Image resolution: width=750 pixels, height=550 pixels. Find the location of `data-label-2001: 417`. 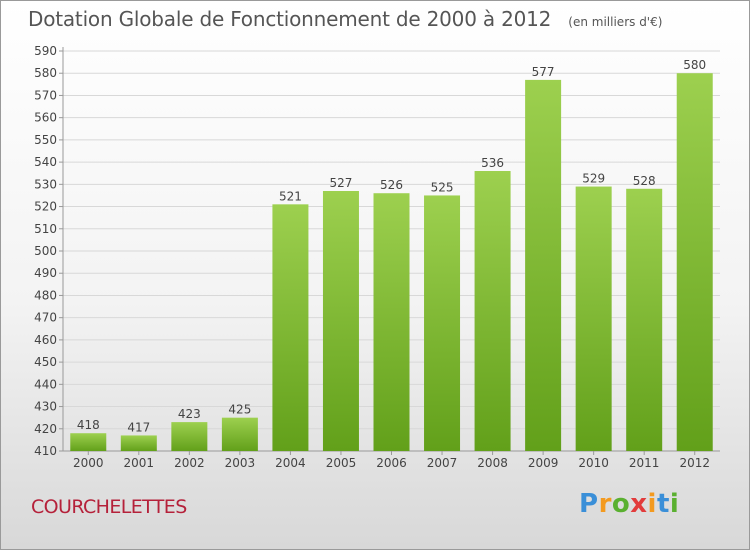

data-label-2001: 417 is located at coordinates (138, 427).